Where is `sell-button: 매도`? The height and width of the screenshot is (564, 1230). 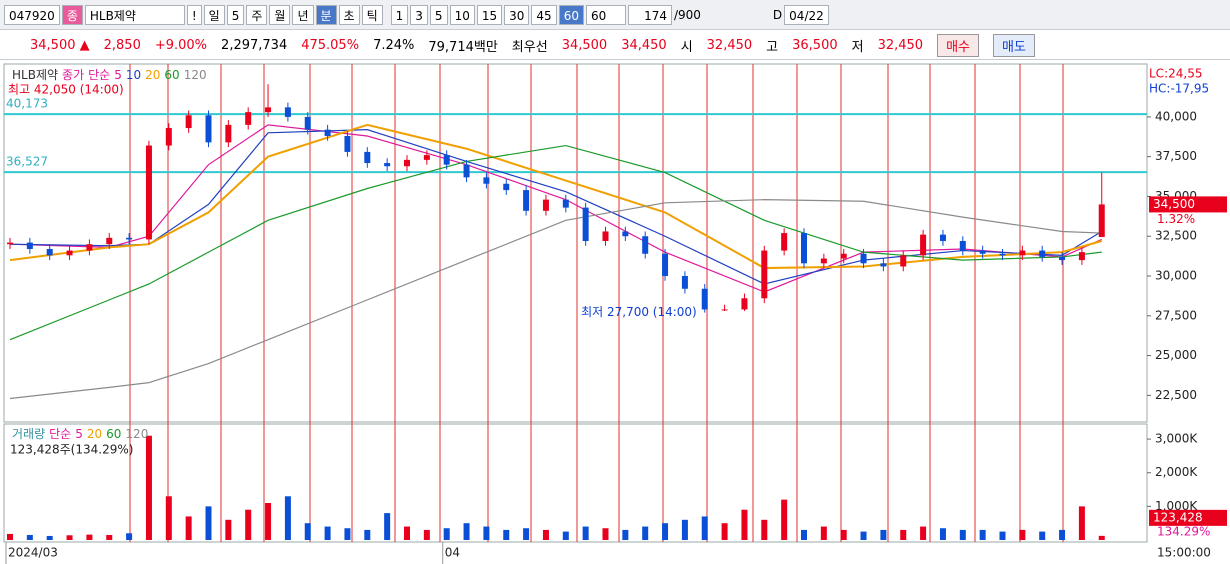
sell-button: 매도 is located at coordinates (1014, 45).